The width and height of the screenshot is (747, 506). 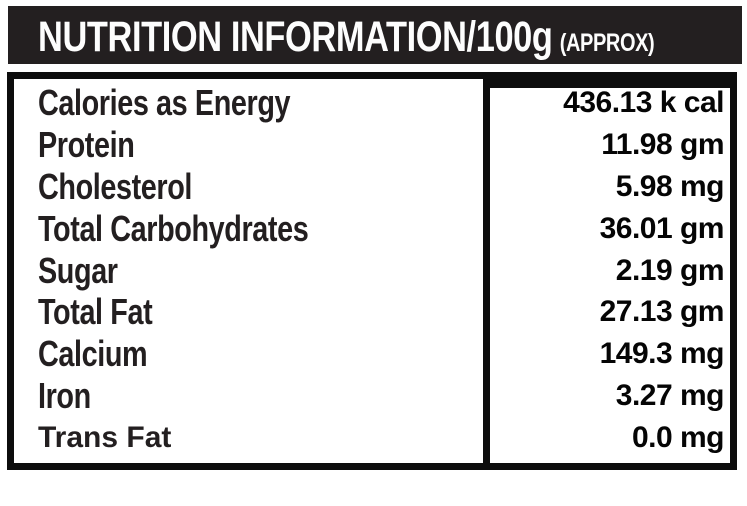 I want to click on table-row-label: Calories as Energy, so click(x=260, y=103).